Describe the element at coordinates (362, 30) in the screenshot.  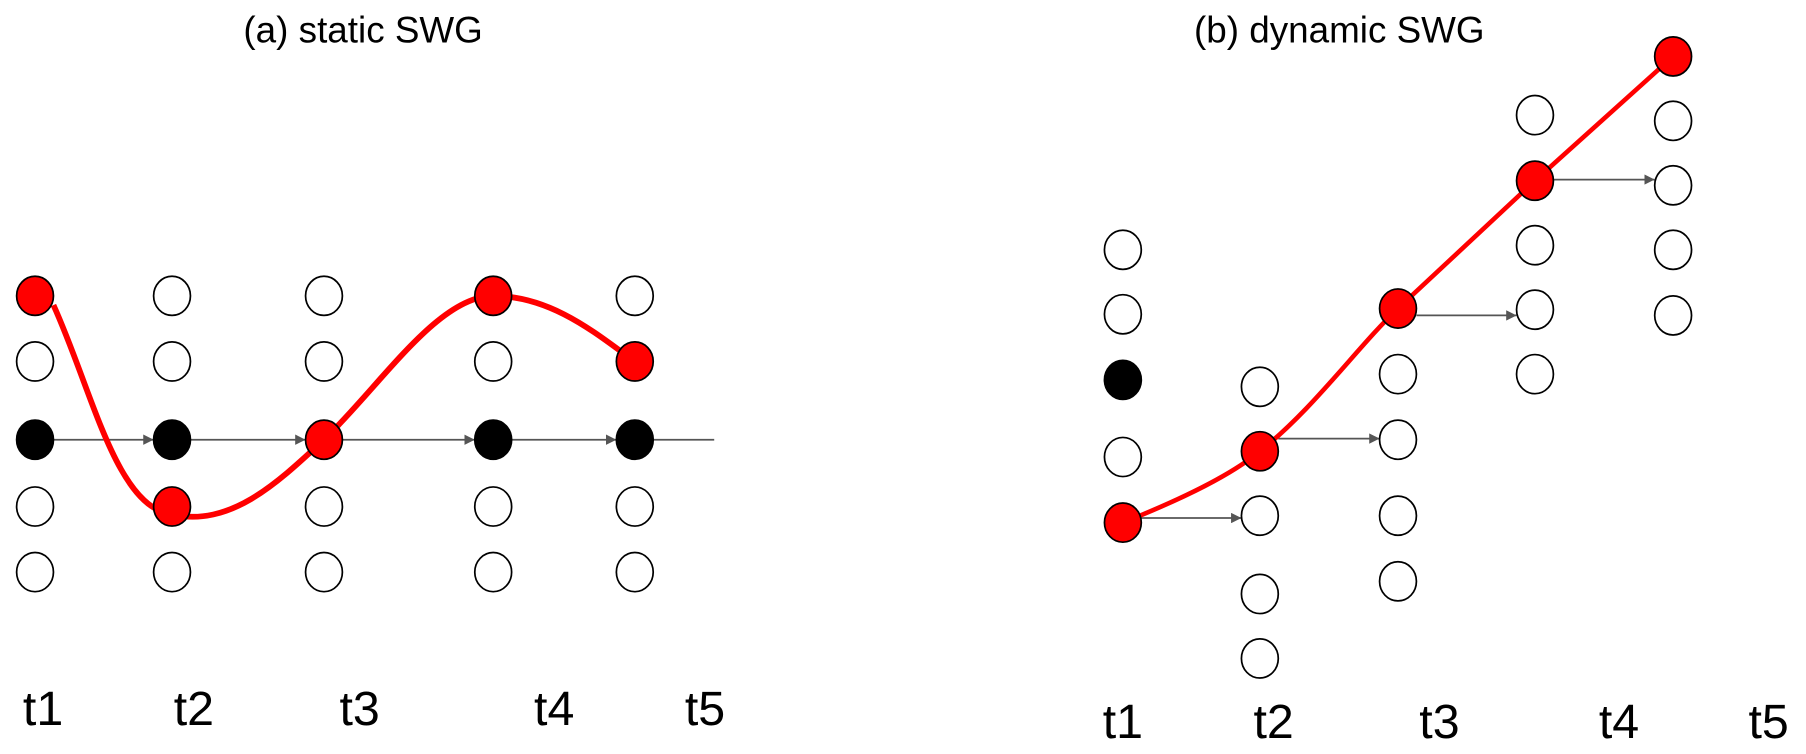
I see `panel-title: (a) static SWG` at that location.